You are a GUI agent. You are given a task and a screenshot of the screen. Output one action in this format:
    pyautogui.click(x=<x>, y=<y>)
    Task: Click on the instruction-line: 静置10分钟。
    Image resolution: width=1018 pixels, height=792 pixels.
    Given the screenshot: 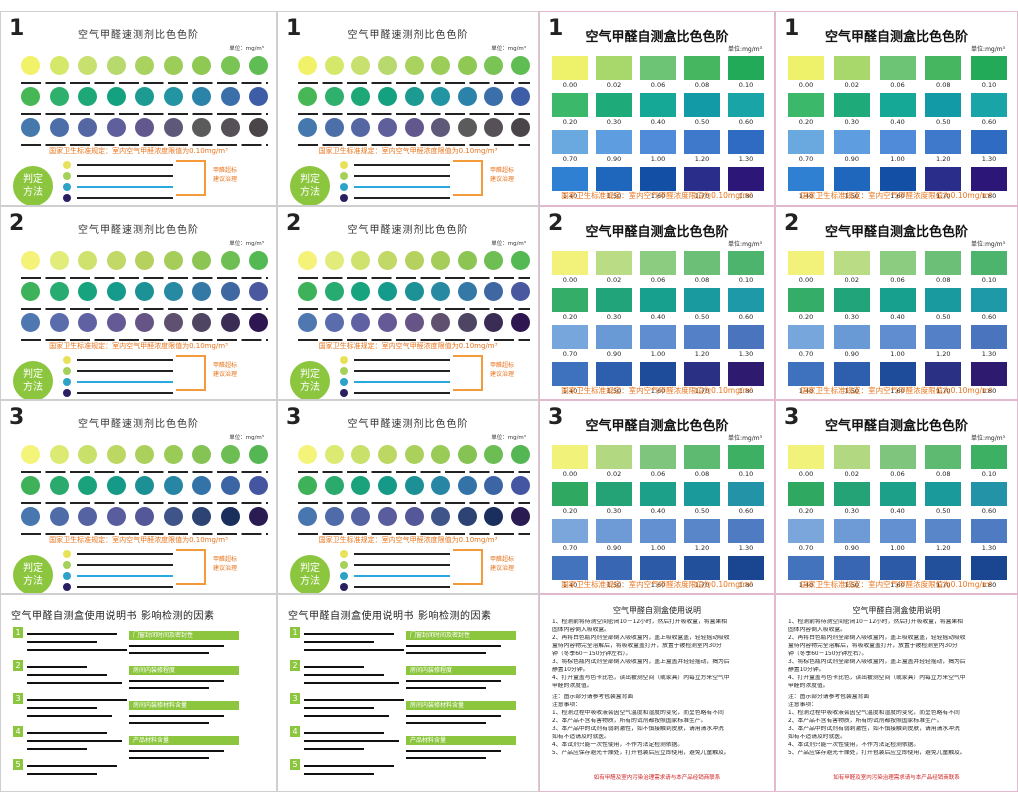 What is the action you would take?
    pyautogui.click(x=570, y=669)
    